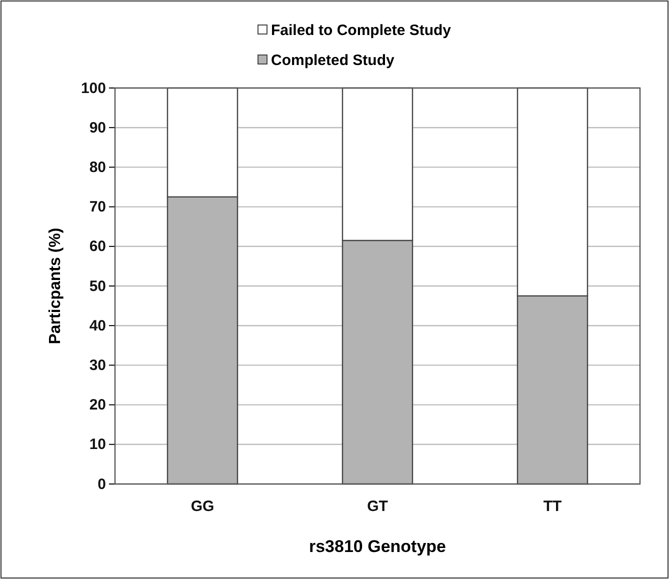 This screenshot has width=669, height=579. What do you see at coordinates (93, 88) in the screenshot?
I see `y-tick-label: 100` at bounding box center [93, 88].